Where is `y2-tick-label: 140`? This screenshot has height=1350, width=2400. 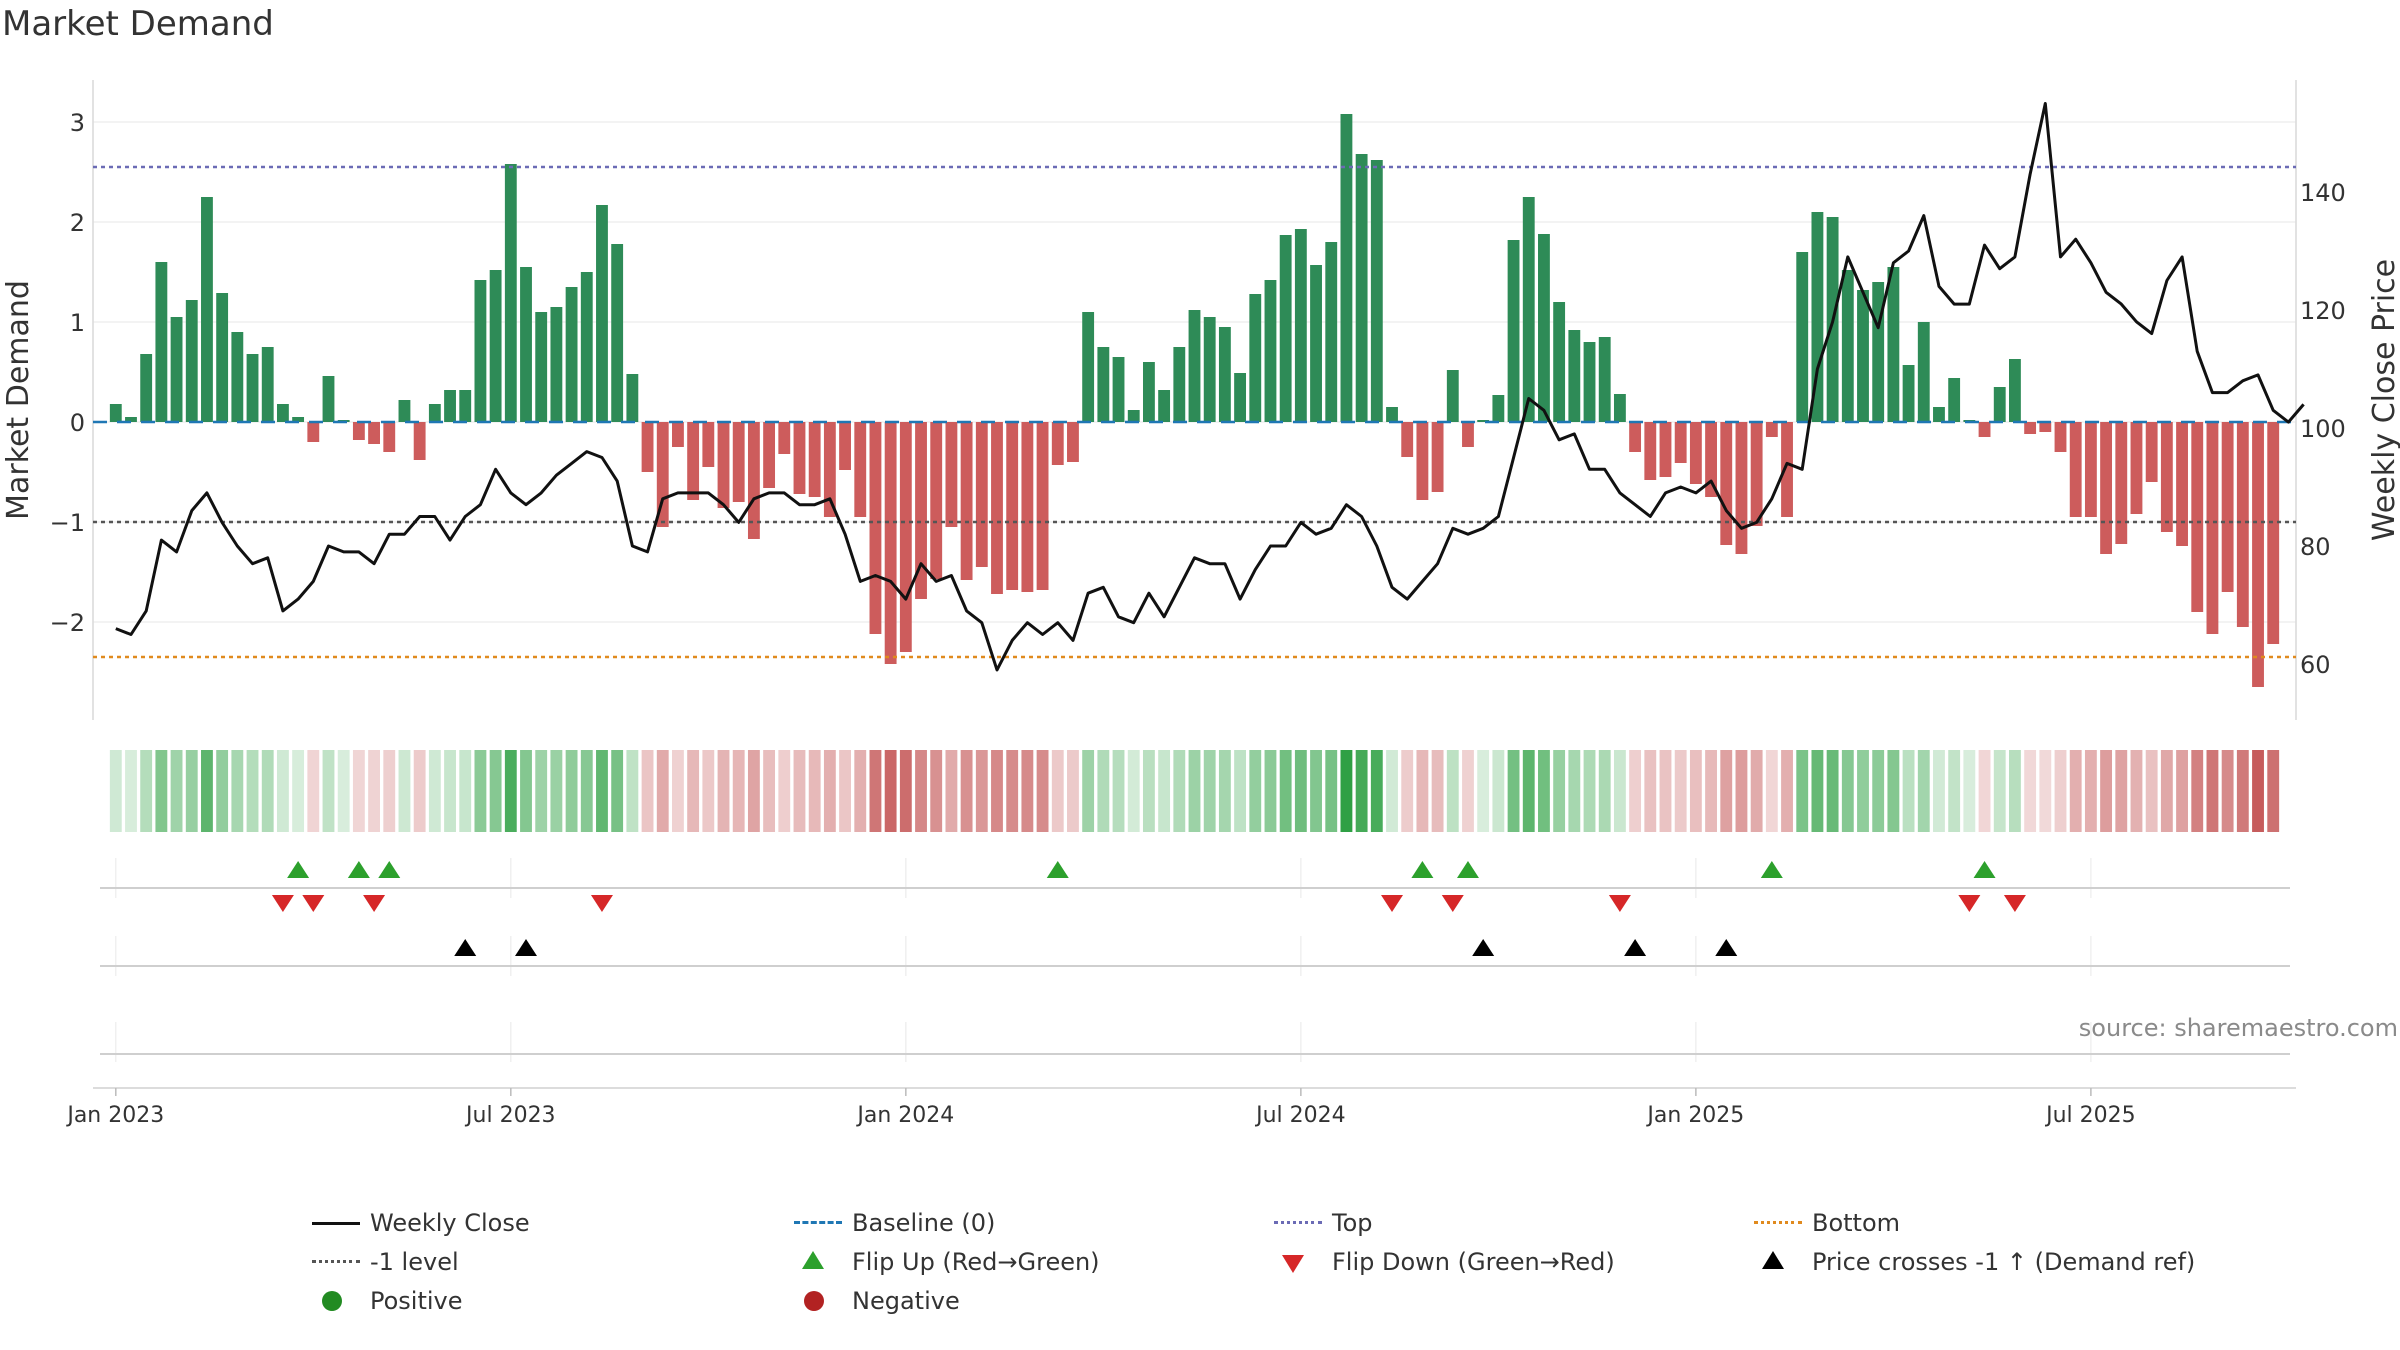
y2-tick-label: 140 is located at coordinates (2323, 193).